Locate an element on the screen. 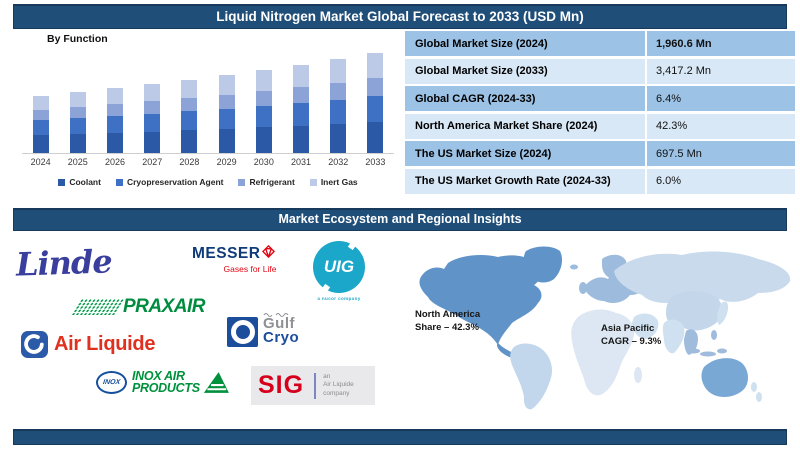  table-row-value: 1,960.6 Mn is located at coordinates (721, 43).